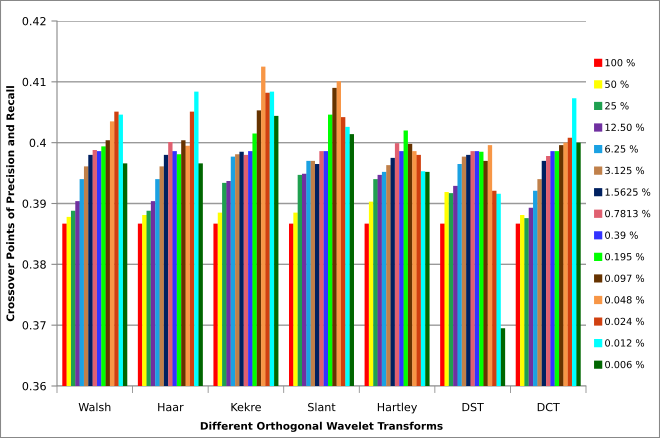  Describe the element at coordinates (171, 407) in the screenshot. I see `x-tick-label: Haar` at that location.